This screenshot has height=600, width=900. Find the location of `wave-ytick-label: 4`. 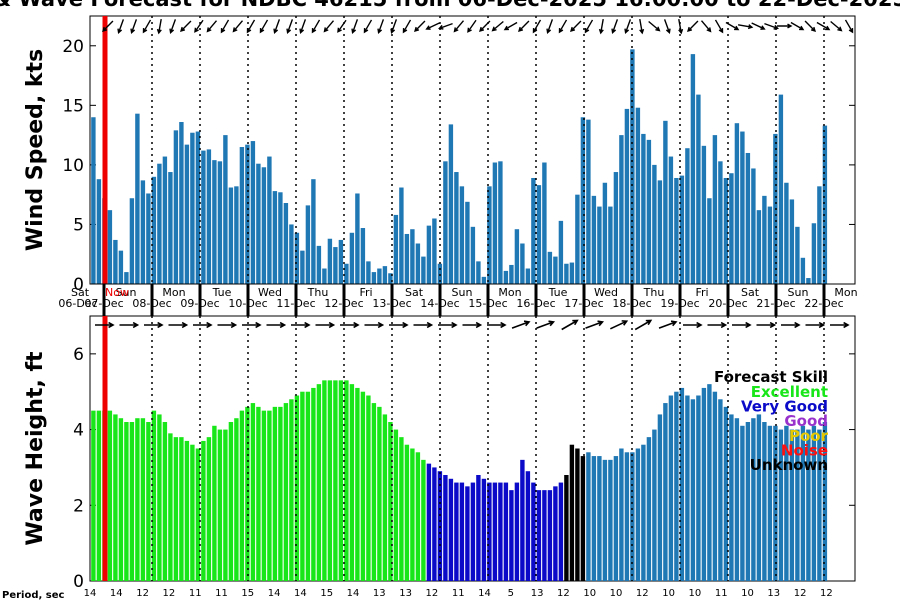

wave-ytick-label: 4 is located at coordinates (78, 431).